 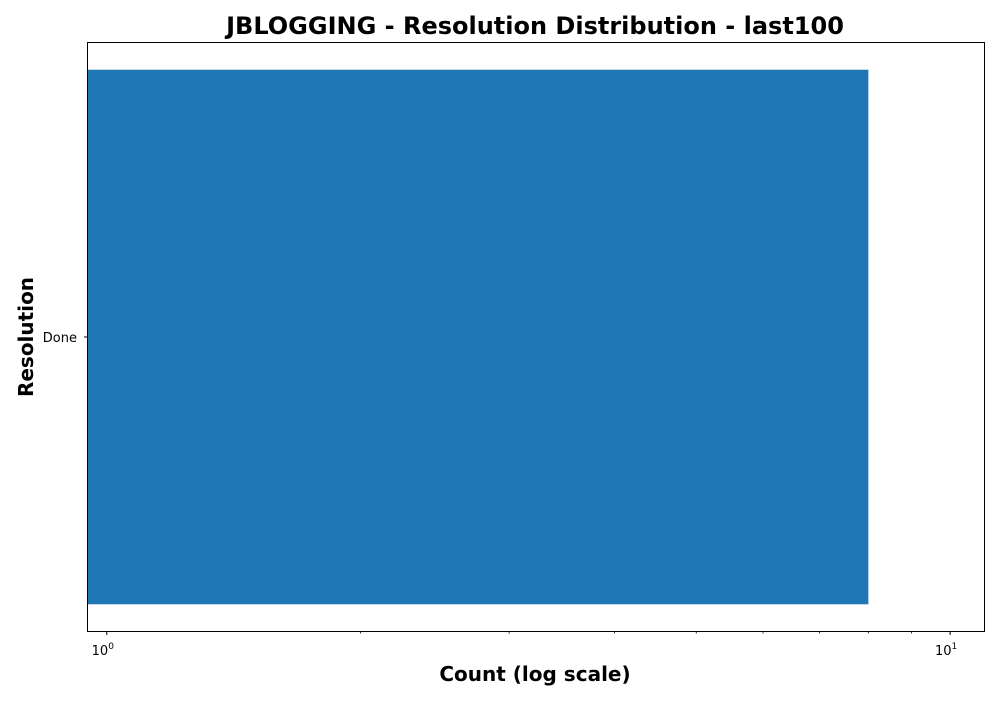 I want to click on x-axis-label: Count (log scale), so click(x=534, y=674).